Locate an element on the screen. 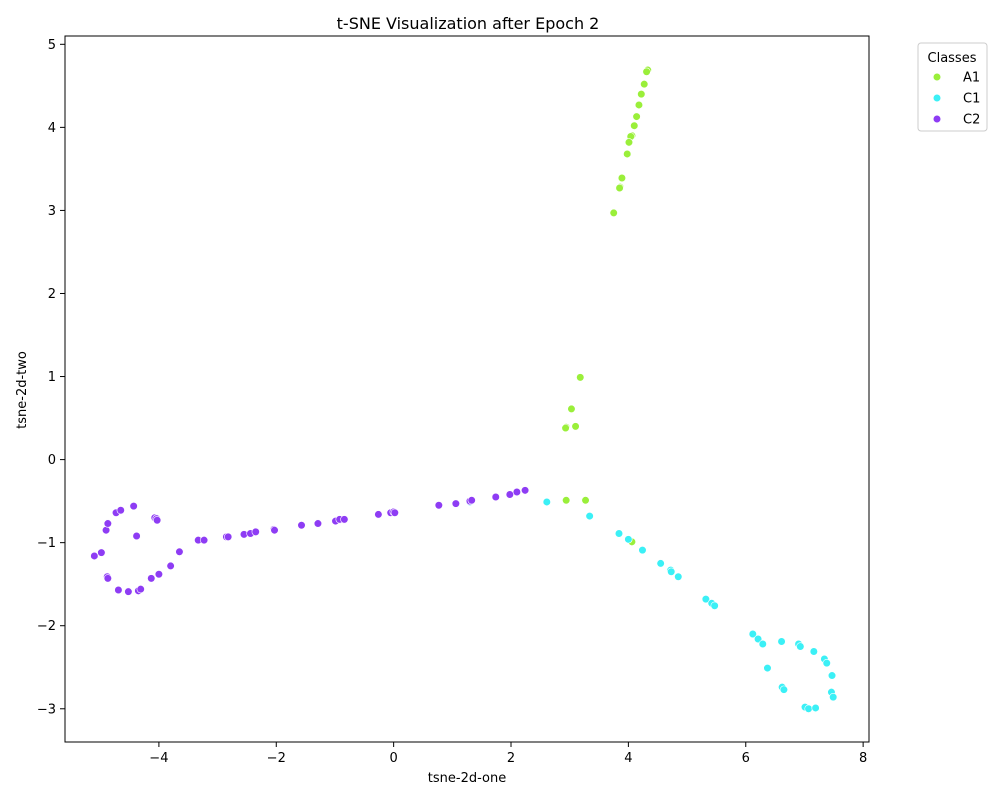  x-axis: −4 −2 0 2 4 6 8 is located at coordinates (508, 754).